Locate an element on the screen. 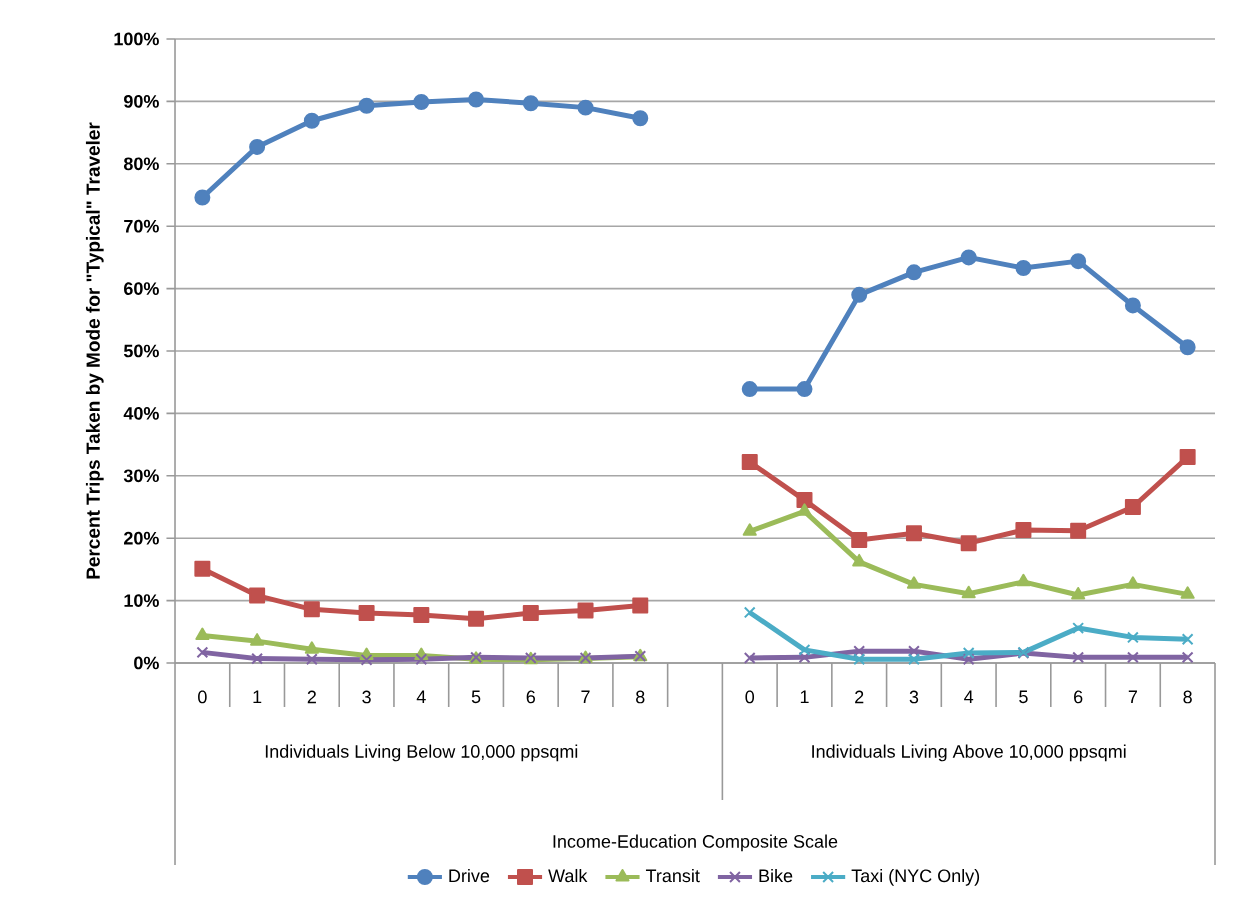 The width and height of the screenshot is (1252, 908). text: Individuals Living Below 10,000 ppsqmi is located at coordinates (421, 753).